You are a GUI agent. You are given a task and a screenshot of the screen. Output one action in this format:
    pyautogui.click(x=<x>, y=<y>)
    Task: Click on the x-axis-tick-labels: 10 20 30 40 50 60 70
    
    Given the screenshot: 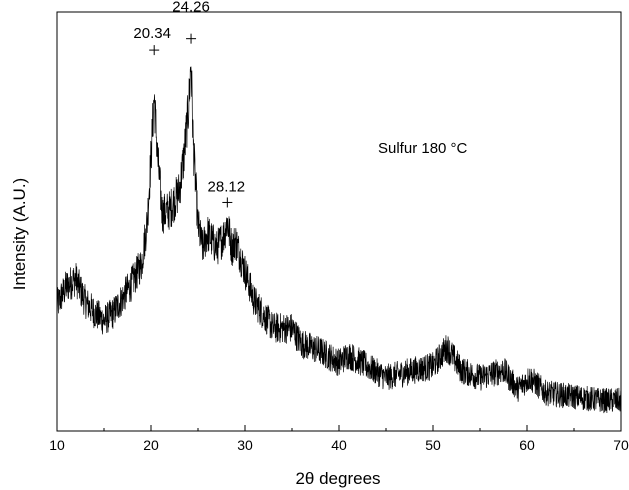 What is the action you would take?
    pyautogui.click(x=339, y=445)
    